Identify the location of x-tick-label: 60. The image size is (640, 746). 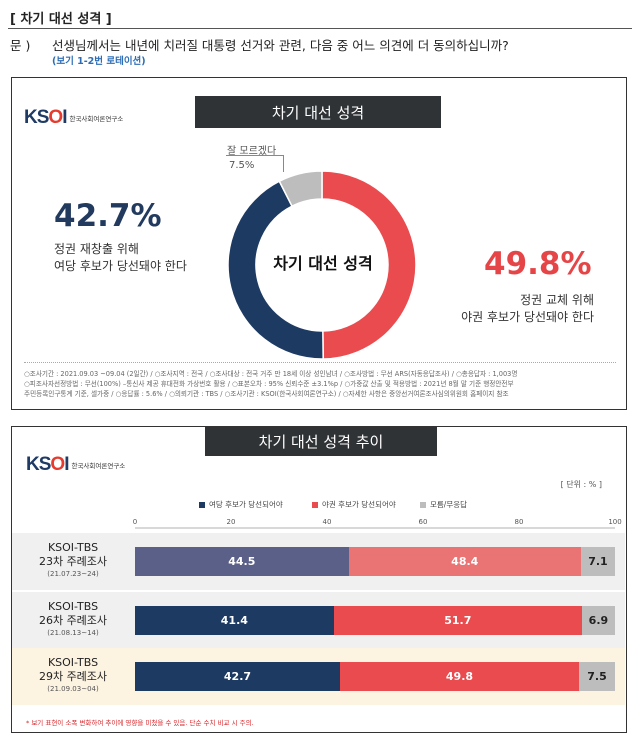
(423, 522).